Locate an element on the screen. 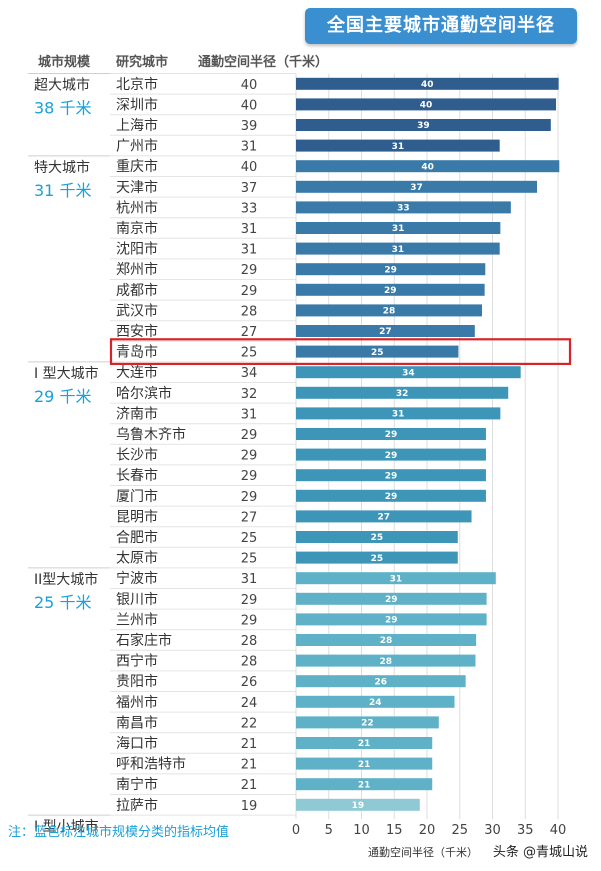 This screenshot has height=871, width=601. value-label: 24 is located at coordinates (249, 703).